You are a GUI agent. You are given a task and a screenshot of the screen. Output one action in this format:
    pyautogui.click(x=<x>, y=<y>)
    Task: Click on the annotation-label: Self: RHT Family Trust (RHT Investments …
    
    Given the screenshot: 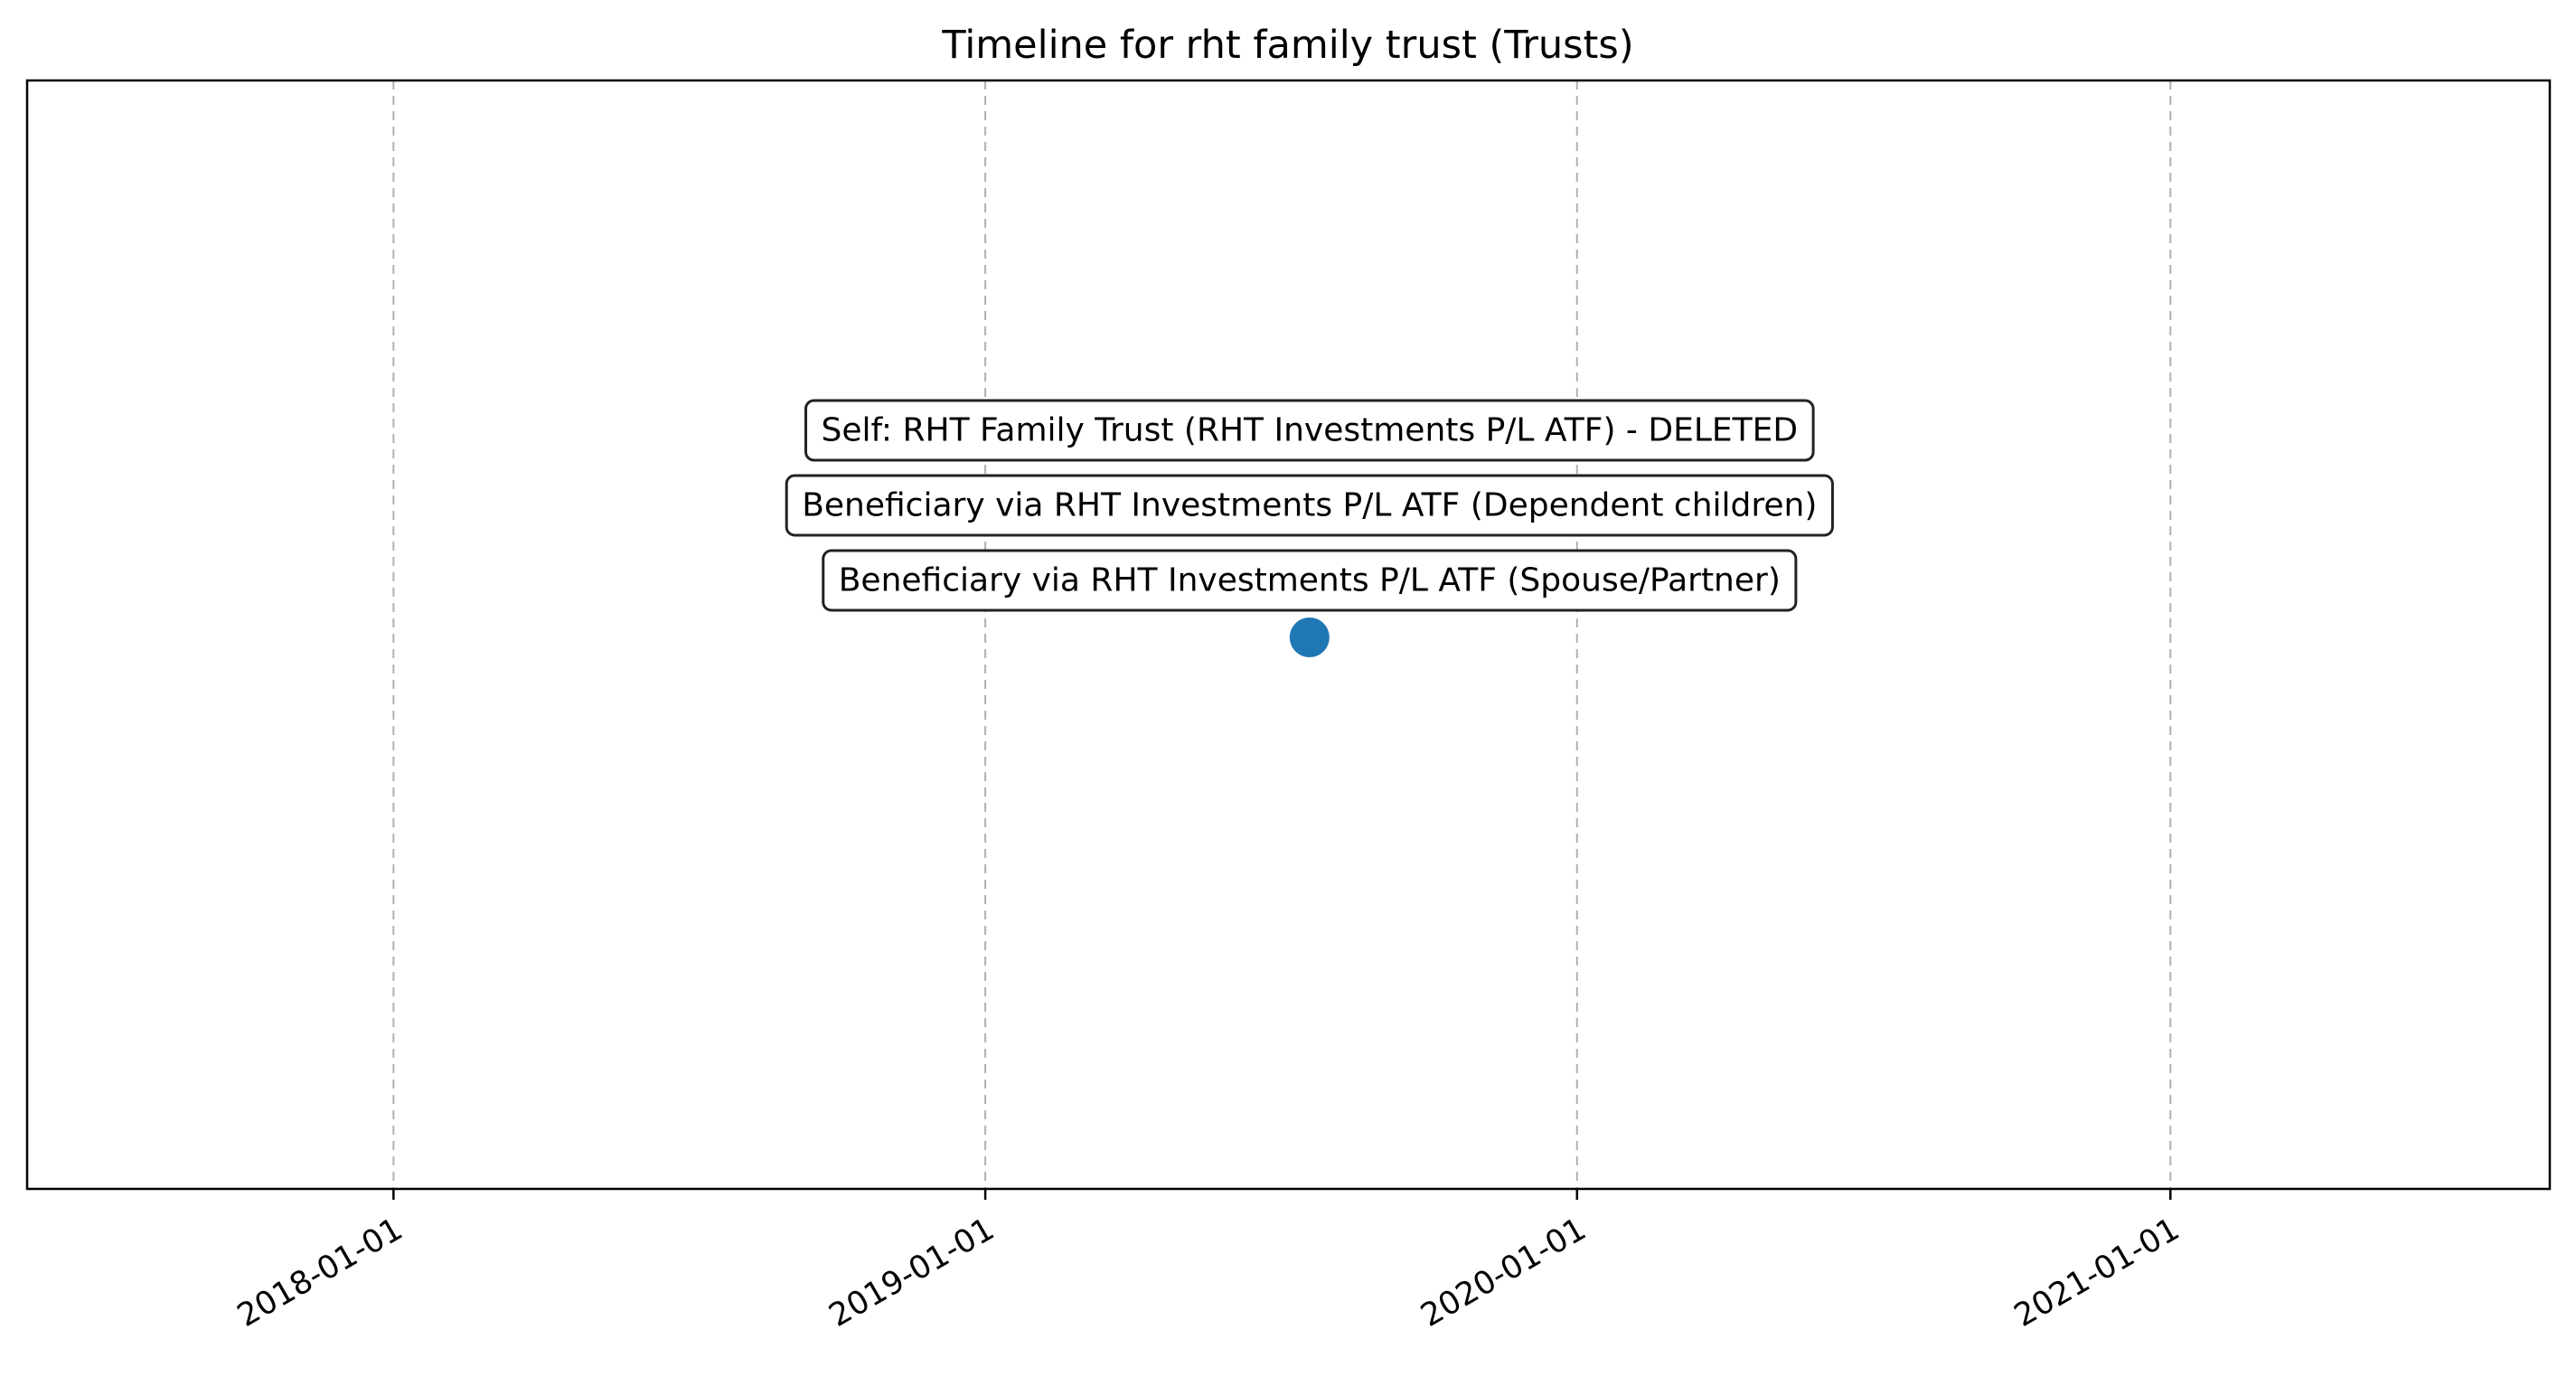 What is the action you would take?
    pyautogui.click(x=1309, y=430)
    